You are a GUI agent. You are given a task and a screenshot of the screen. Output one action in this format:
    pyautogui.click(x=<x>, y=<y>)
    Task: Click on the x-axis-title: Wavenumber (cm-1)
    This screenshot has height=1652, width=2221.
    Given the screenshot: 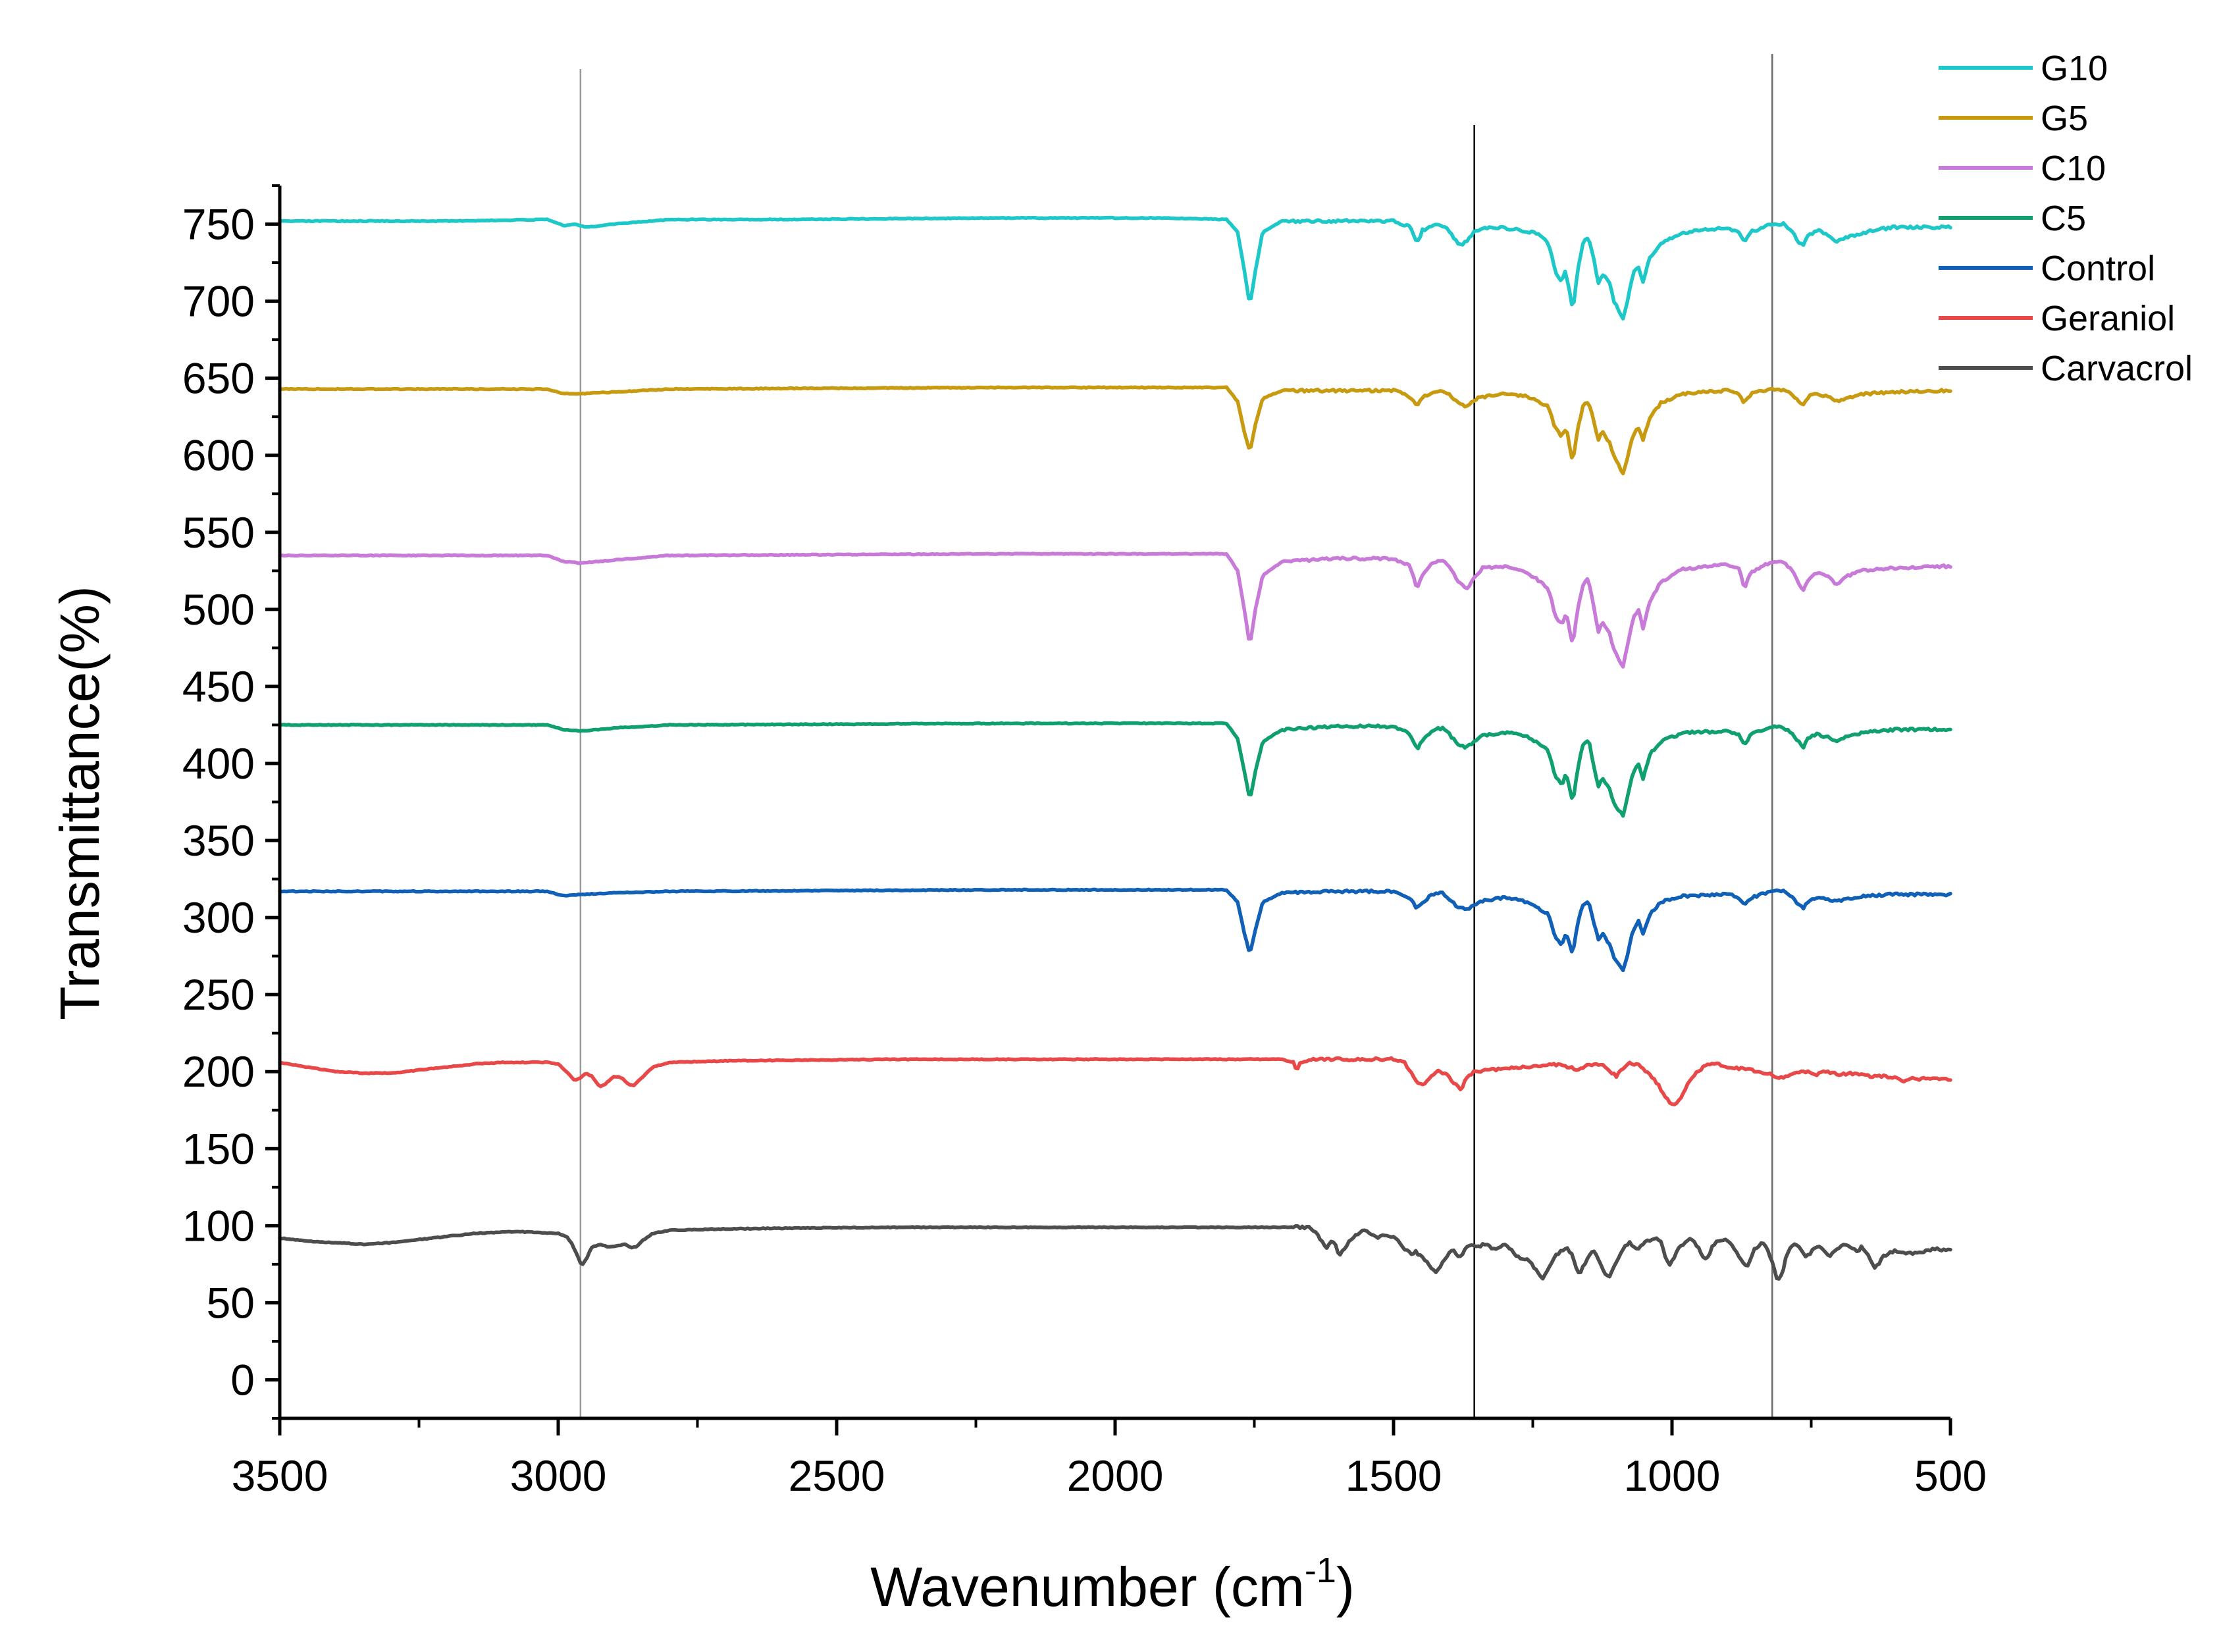 What is the action you would take?
    pyautogui.click(x=1112, y=1584)
    